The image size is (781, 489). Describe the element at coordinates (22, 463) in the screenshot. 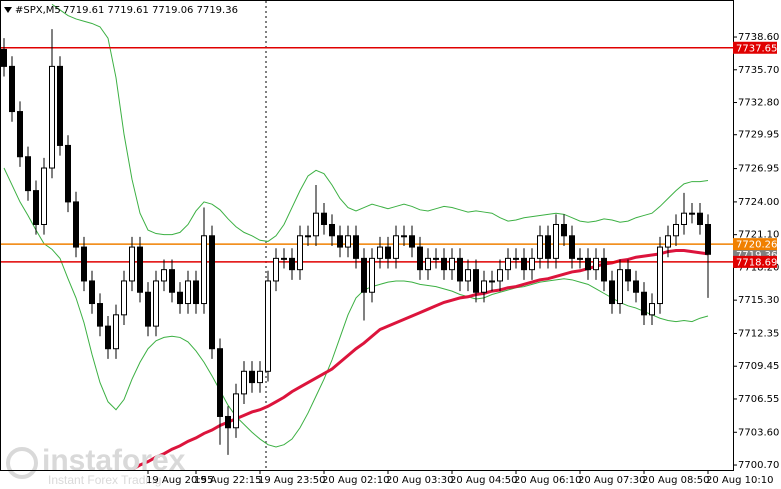

I see `watermark-logo` at that location.